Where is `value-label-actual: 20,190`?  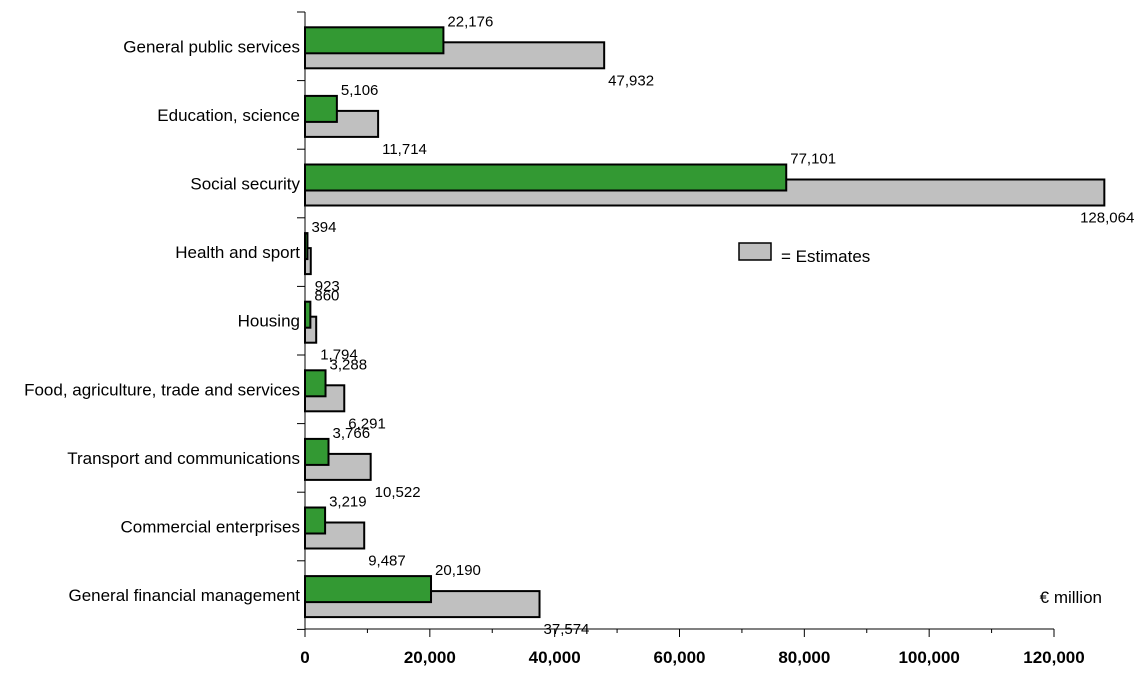 value-label-actual: 20,190 is located at coordinates (458, 570).